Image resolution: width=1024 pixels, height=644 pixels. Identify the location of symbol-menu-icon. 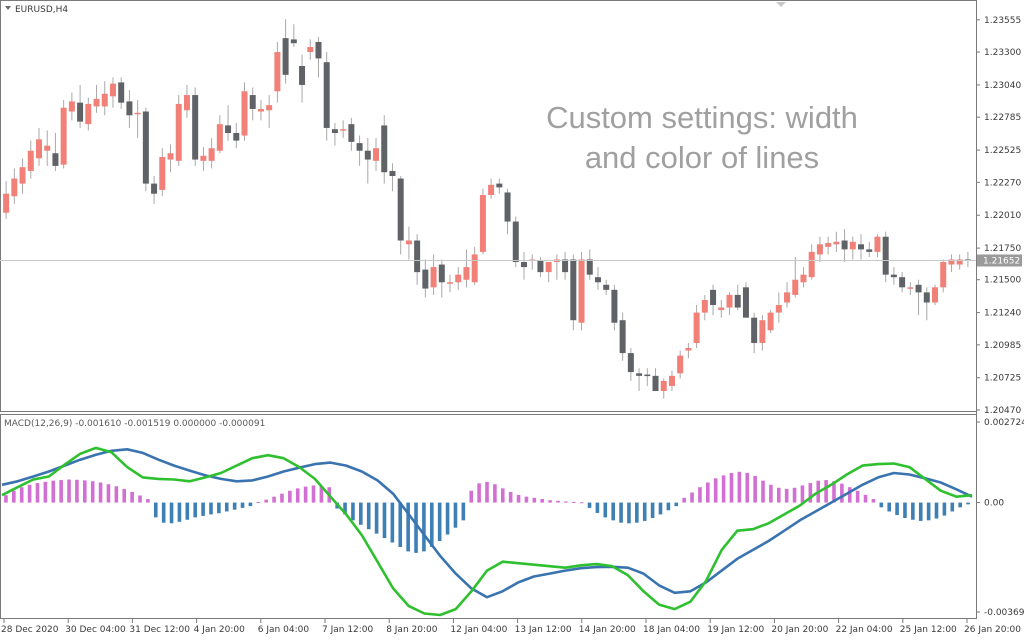
(8, 8).